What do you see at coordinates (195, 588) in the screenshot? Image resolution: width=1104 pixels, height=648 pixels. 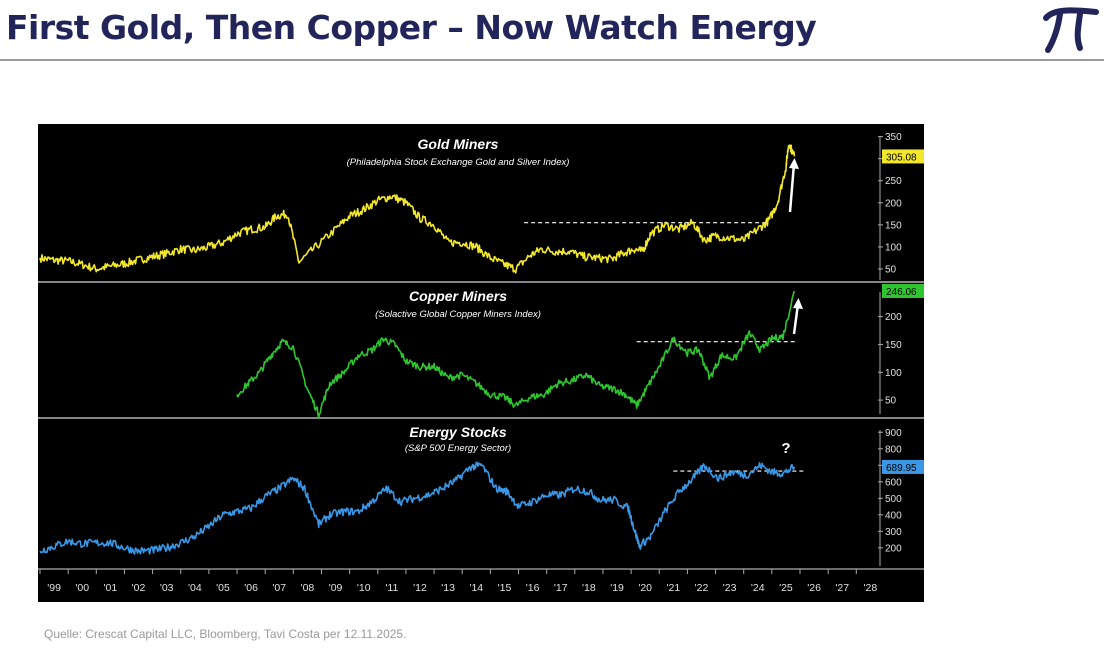 I see `x-tick-label: '04` at bounding box center [195, 588].